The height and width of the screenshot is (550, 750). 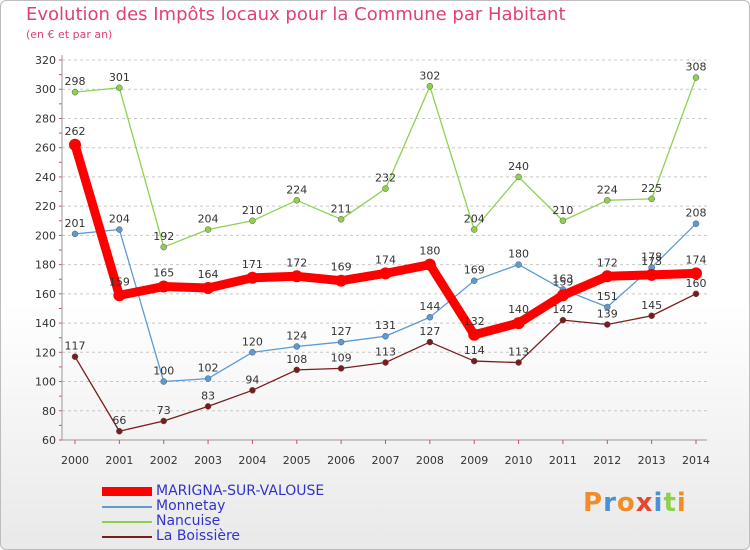 What do you see at coordinates (474, 219) in the screenshot?
I see `data-label-nancuise: 204` at bounding box center [474, 219].